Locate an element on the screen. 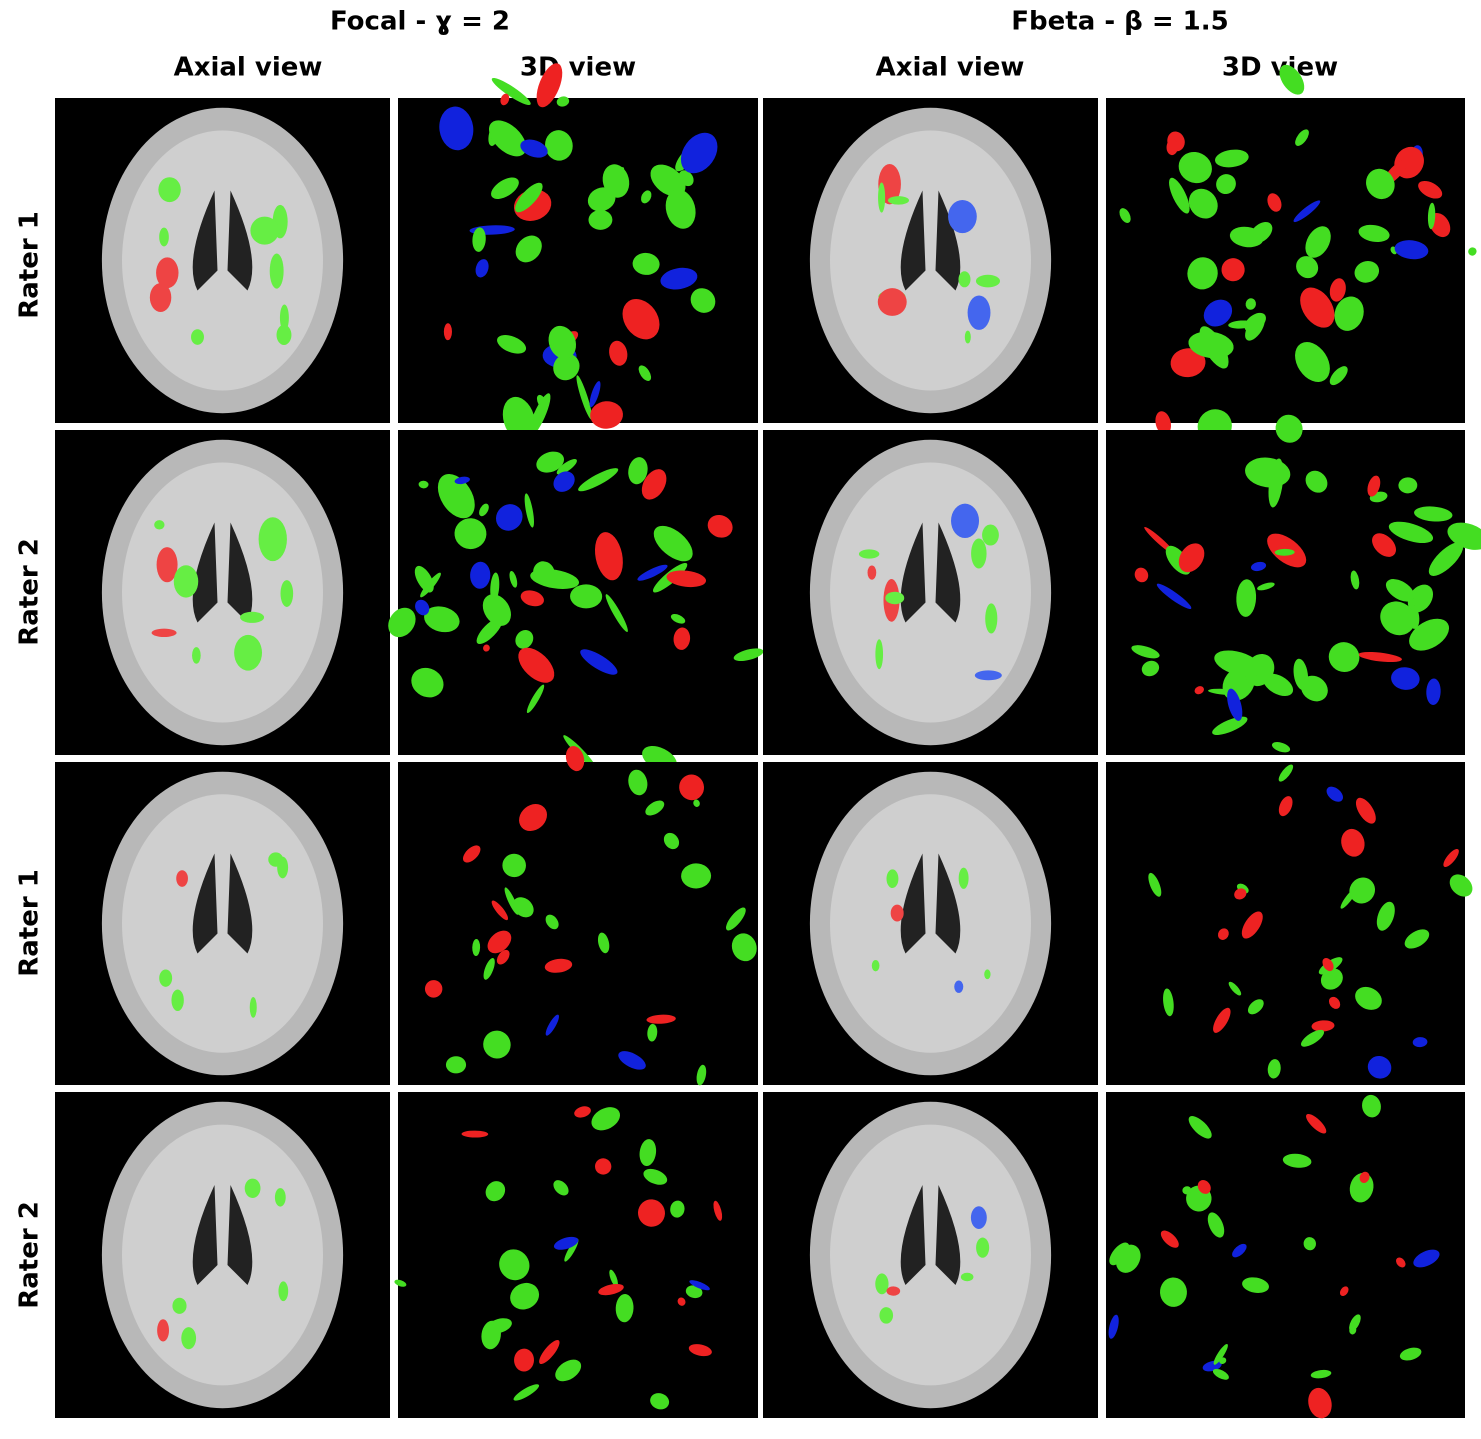  group-title: Focal - ɣ = 2 is located at coordinates (420, 22).